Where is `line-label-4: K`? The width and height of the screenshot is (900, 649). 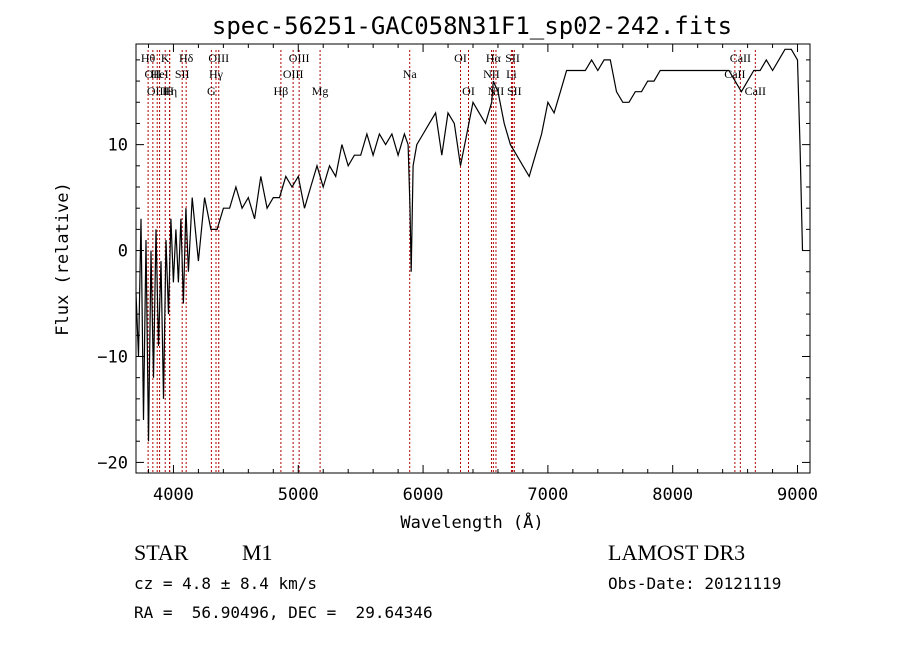 line-label-4: K is located at coordinates (165, 58).